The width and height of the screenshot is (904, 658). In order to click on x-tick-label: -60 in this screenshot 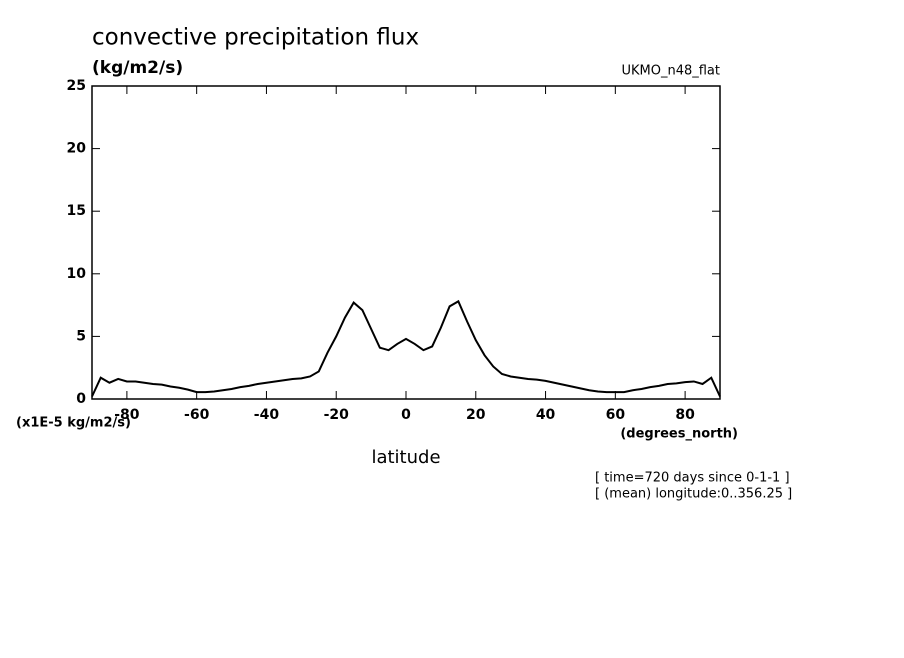, I will do `click(197, 415)`.